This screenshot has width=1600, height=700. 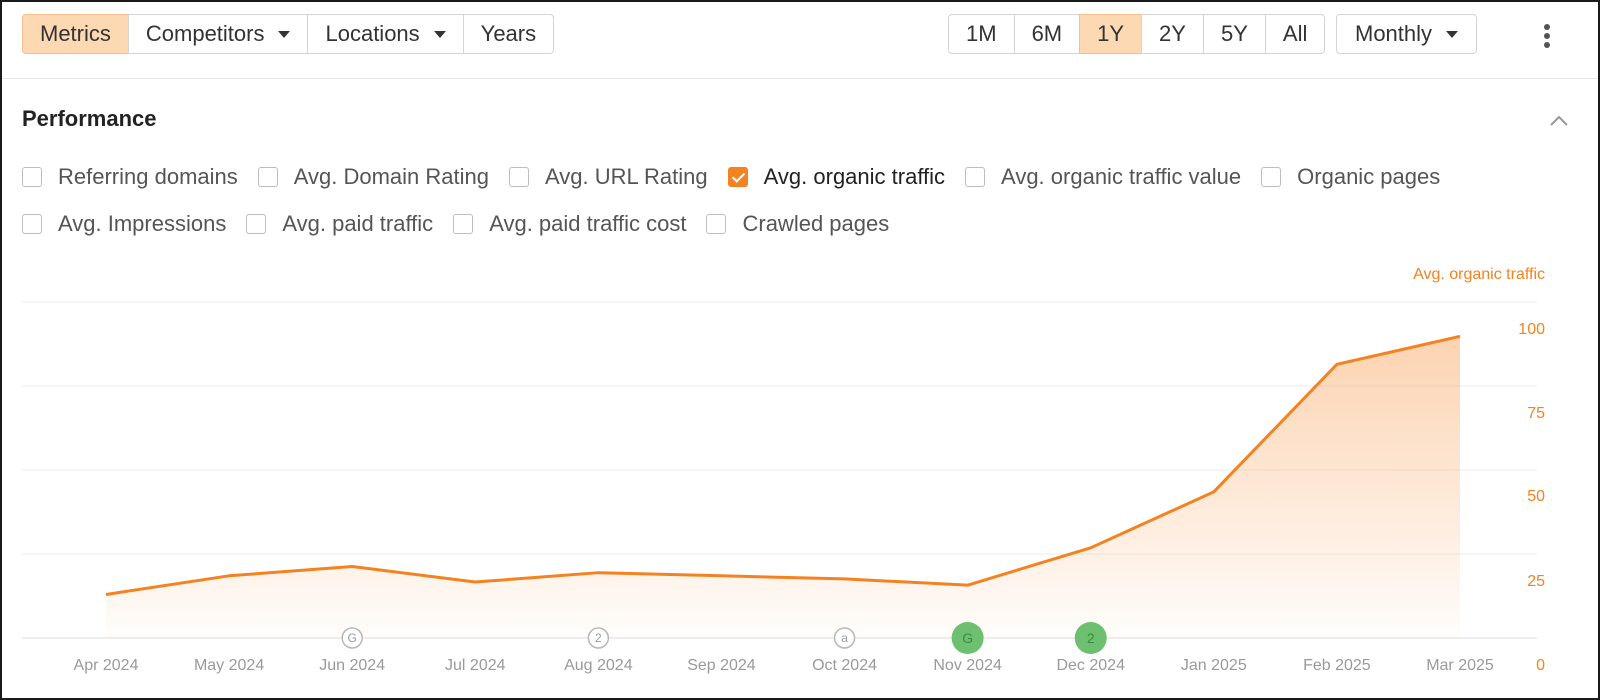 I want to click on kebab-menu-icon, so click(x=1547, y=36).